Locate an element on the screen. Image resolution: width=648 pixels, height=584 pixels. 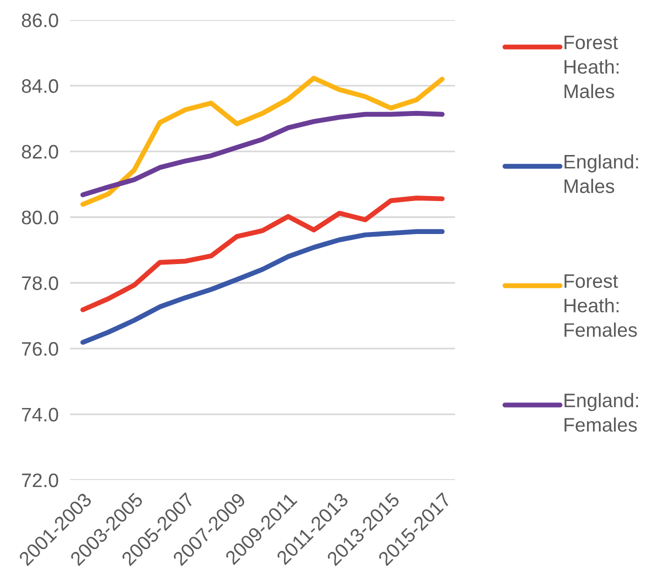
legend-label: Forest Heath: Males is located at coordinates (591, 67).